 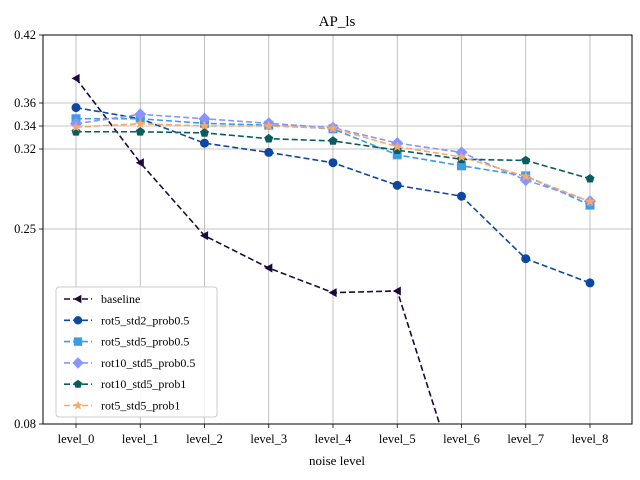 I want to click on legend-item: rot5_std2_prob0.5, so click(x=126, y=320).